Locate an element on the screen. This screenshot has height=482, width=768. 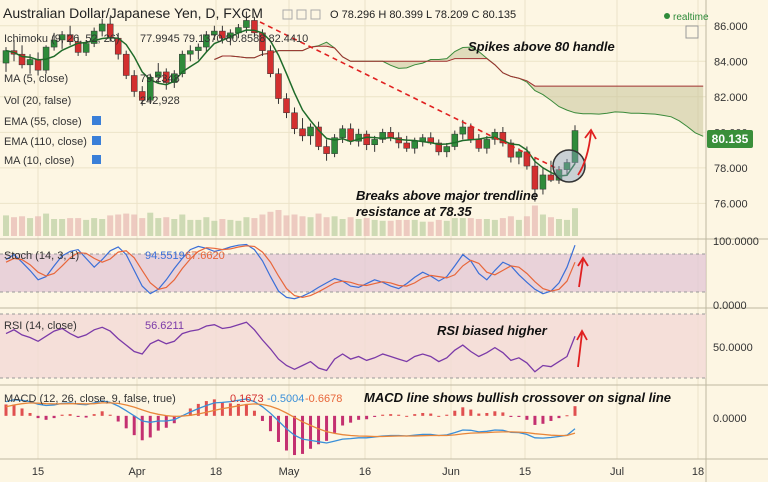
indicator-label-ma10: MA (10, close) is located at coordinates (39, 161).